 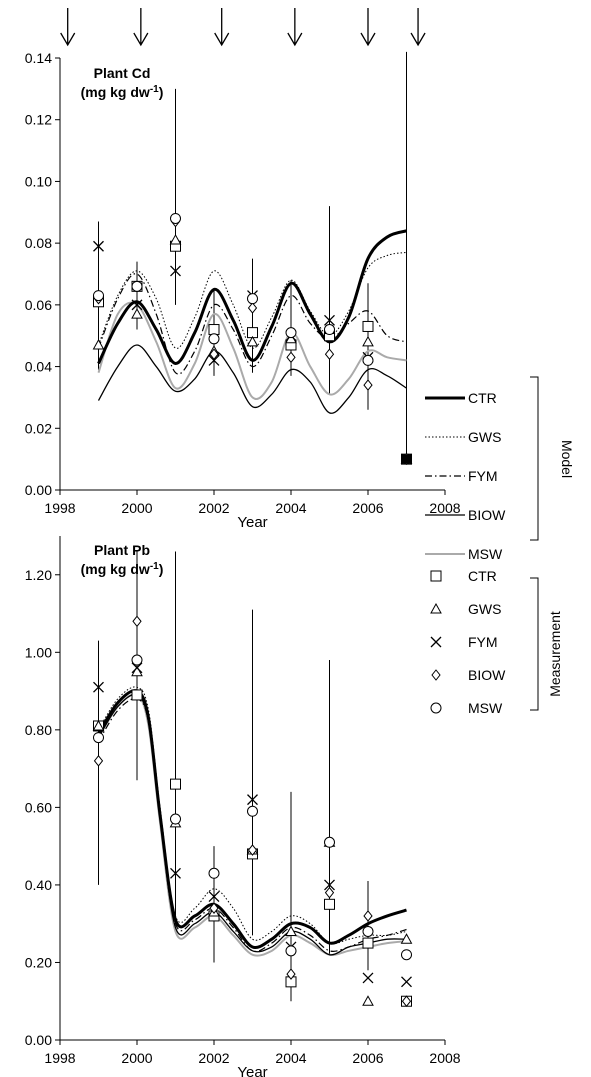 What do you see at coordinates (38, 885) in the screenshot?
I see `y-tick-label: 0.40` at bounding box center [38, 885].